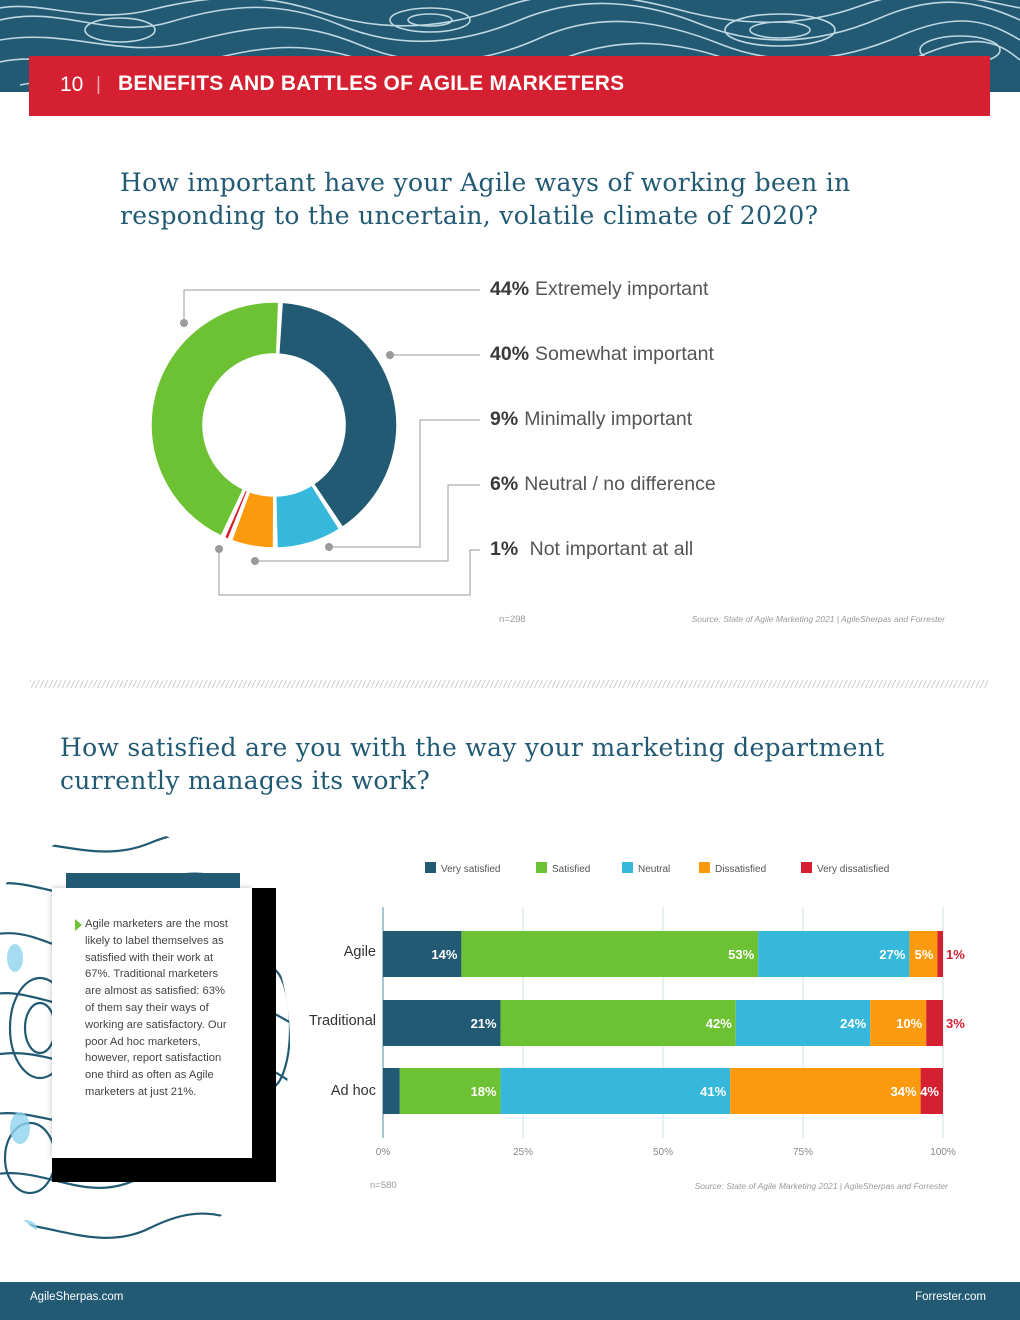 The width and height of the screenshot is (1020, 1320). I want to click on legend-item-neutral: 6% Neutral / no difference, so click(603, 484).